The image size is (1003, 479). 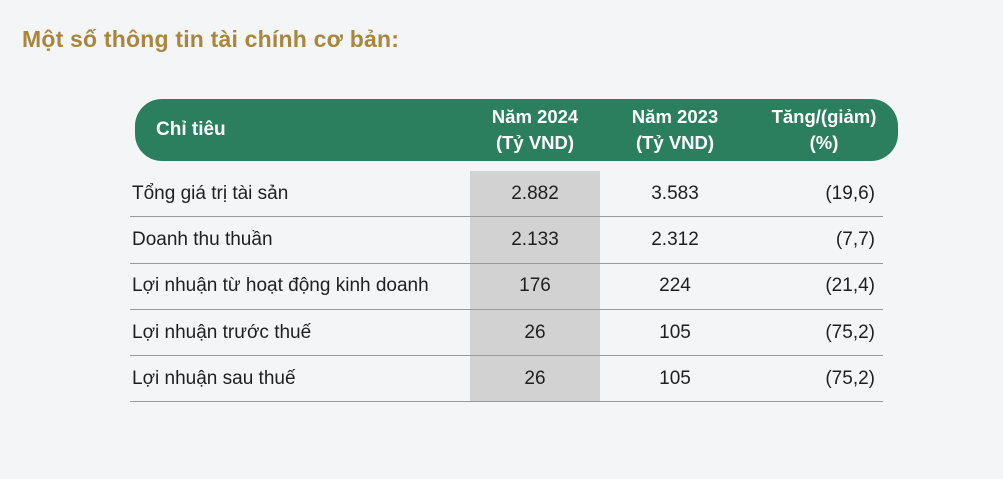 What do you see at coordinates (302, 130) in the screenshot?
I see `header-cell-chi-tieu: Chỉ tiêu` at bounding box center [302, 130].